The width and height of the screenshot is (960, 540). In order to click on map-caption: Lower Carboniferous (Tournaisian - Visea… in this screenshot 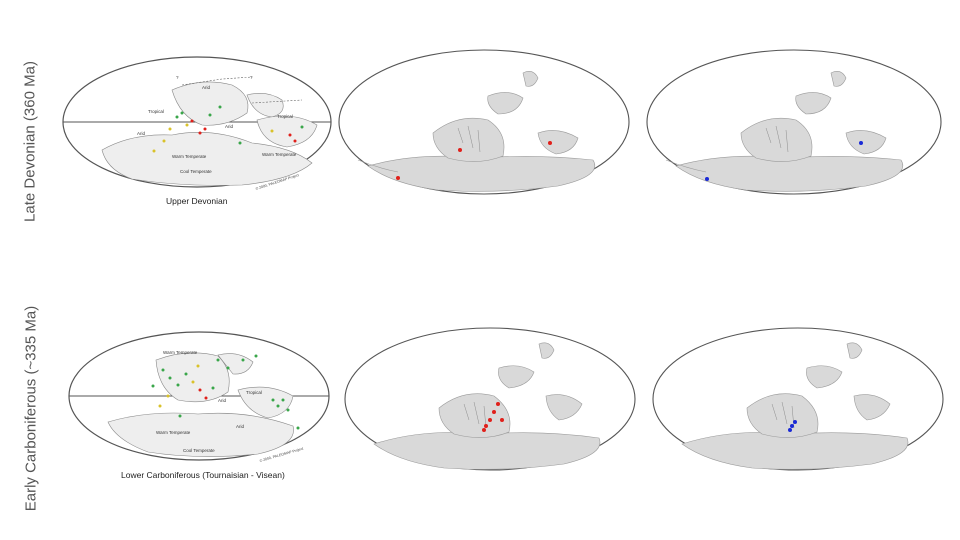, I will do `click(203, 475)`.